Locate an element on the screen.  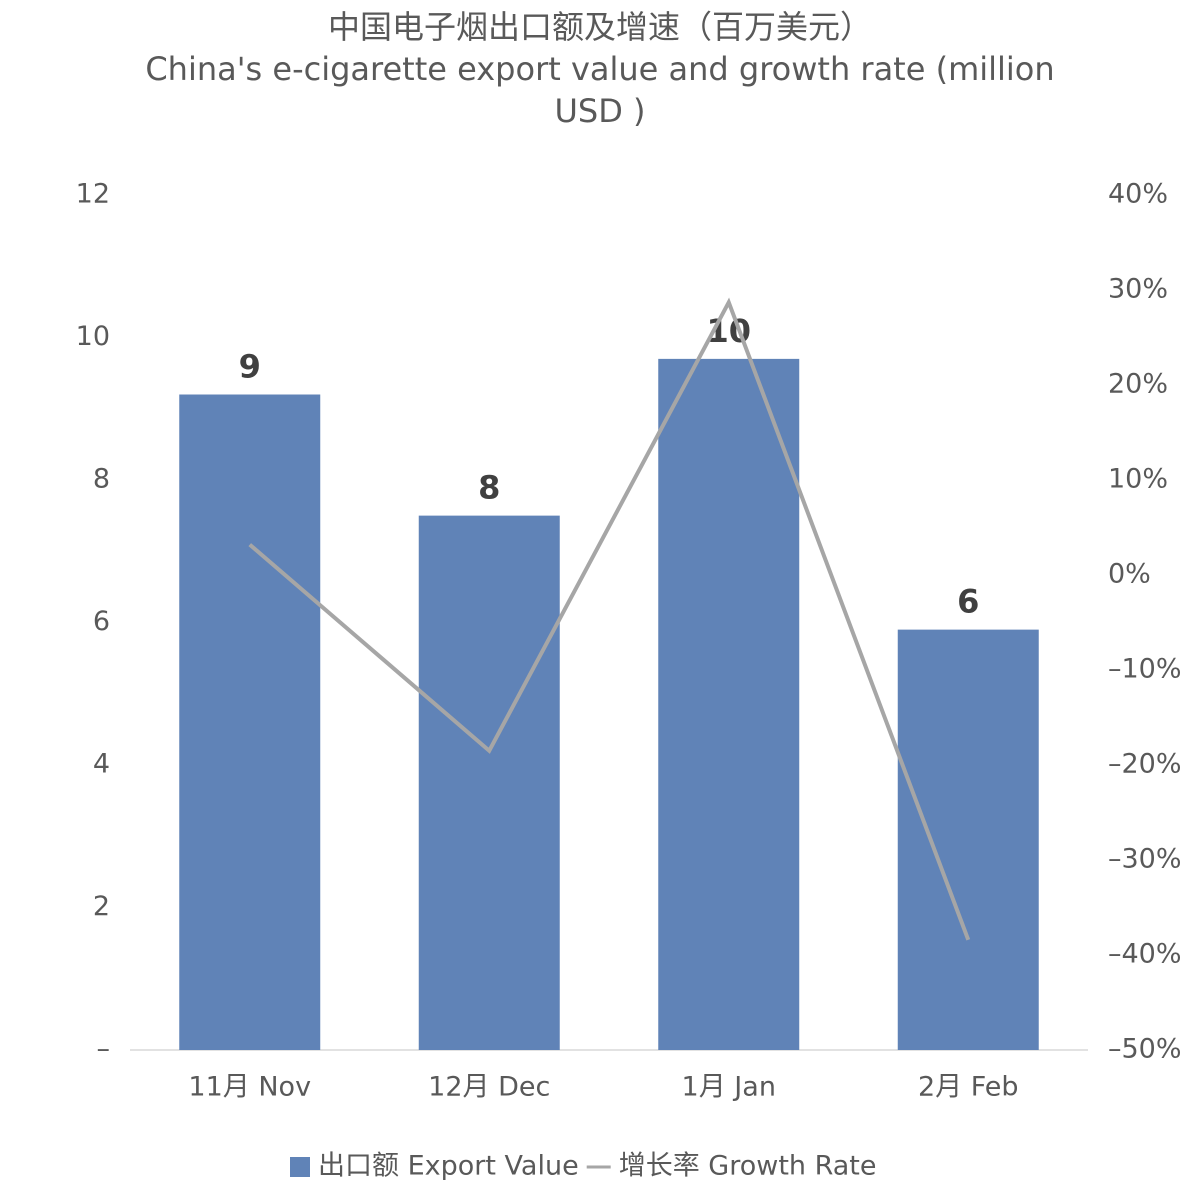
data-label: 9 is located at coordinates (250, 367).